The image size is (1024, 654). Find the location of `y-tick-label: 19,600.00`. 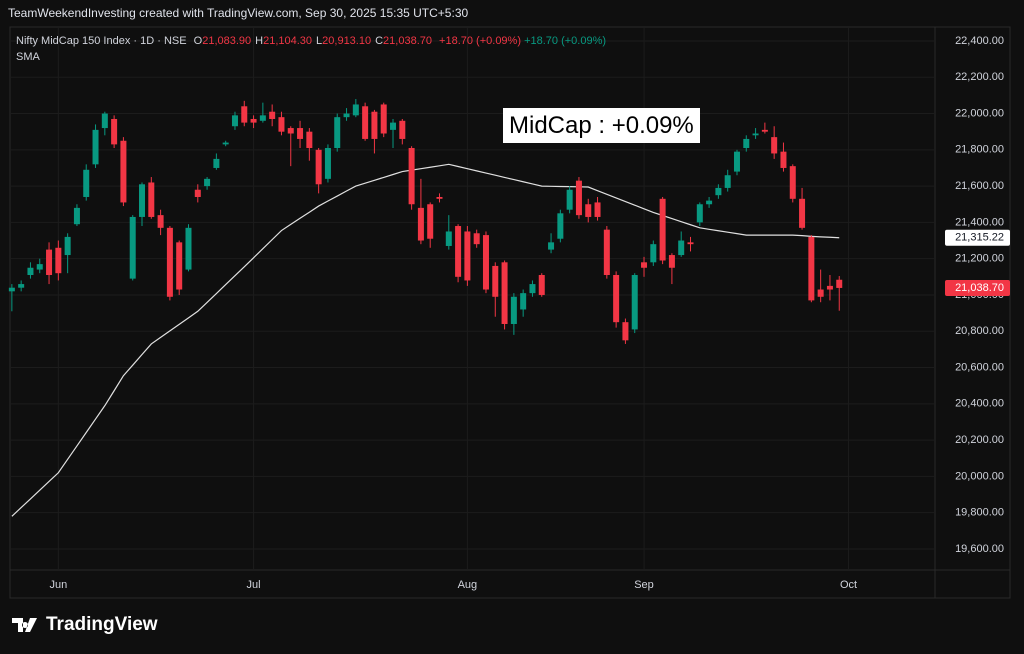

y-tick-label: 19,600.00 is located at coordinates (979, 549).